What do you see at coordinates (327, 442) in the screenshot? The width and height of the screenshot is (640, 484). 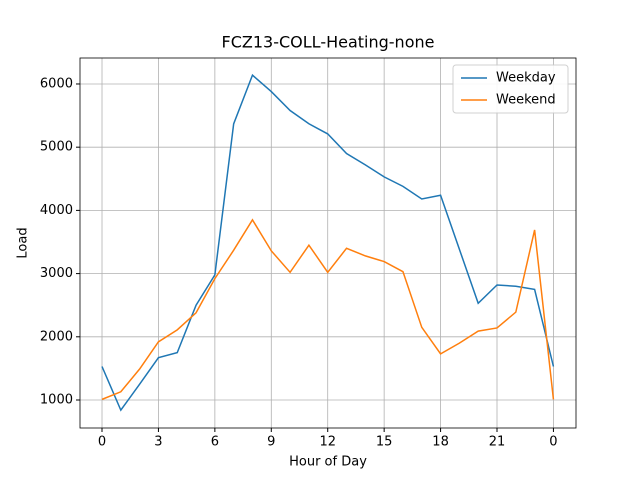 I see `x-tick-label: 12` at bounding box center [327, 442].